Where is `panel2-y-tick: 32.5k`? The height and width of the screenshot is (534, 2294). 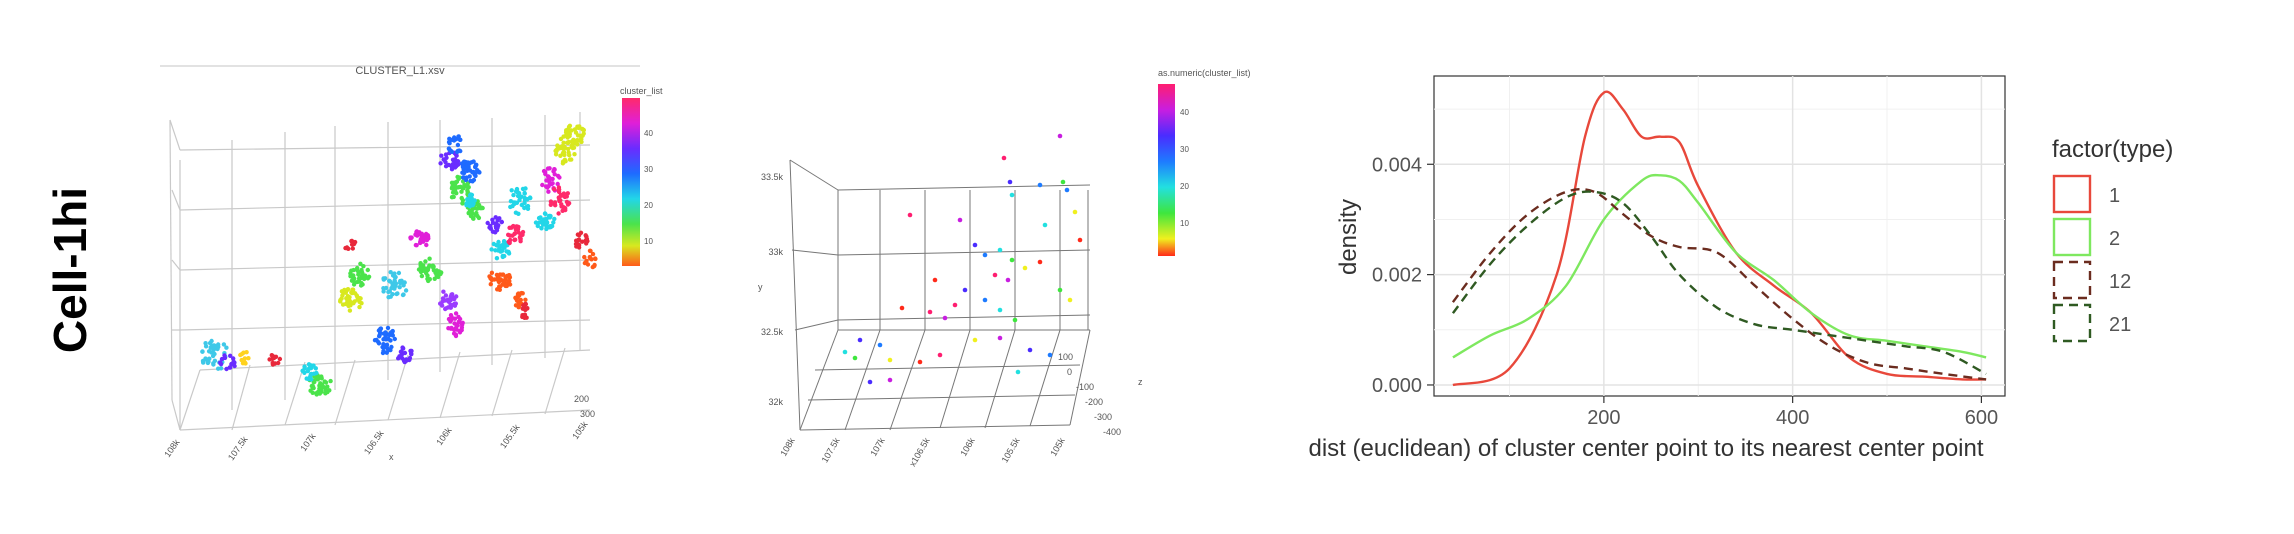 panel2-y-tick: 32.5k is located at coordinates (772, 332).